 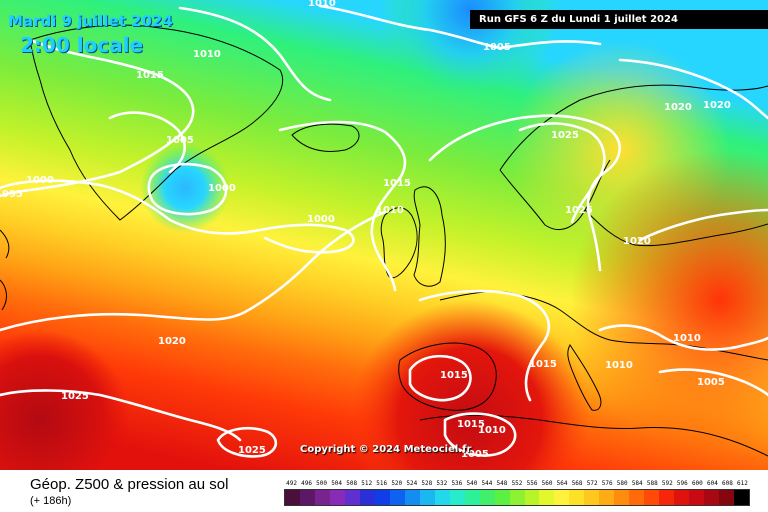 I want to click on greenland-coast, so click(x=156, y=122).